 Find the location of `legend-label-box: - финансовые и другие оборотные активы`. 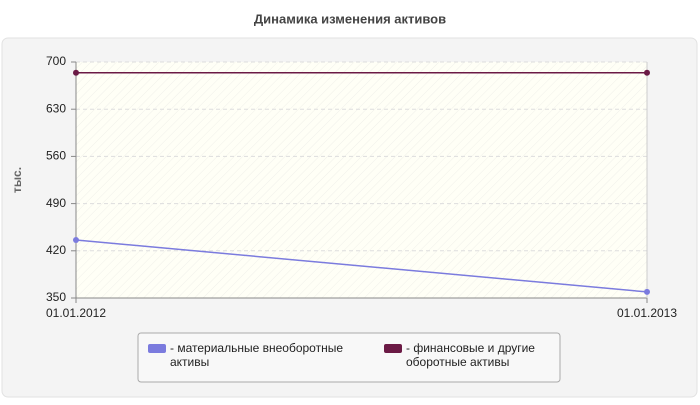

legend-label-box: - финансовые и другие оборотные активы is located at coordinates (470, 355).